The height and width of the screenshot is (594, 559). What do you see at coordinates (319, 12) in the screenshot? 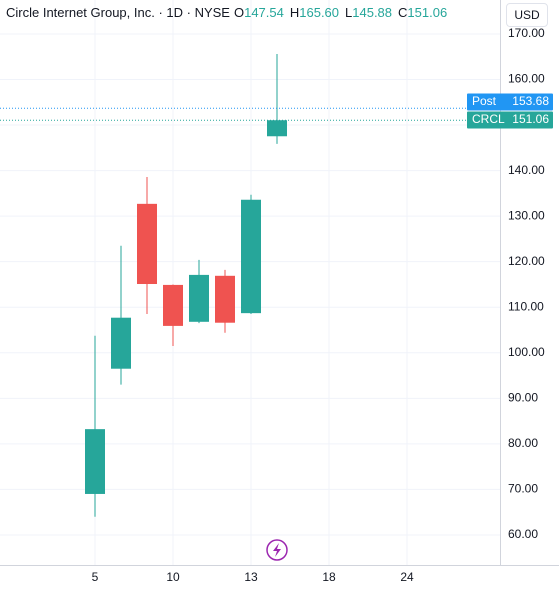
I see `ohlc-value: 165.60` at bounding box center [319, 12].